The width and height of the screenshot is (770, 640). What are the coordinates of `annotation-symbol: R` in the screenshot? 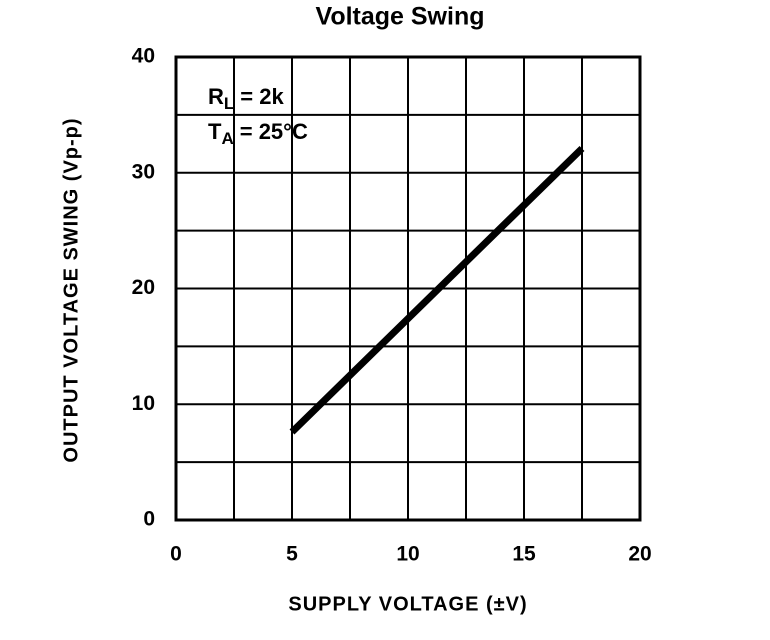 It's located at (216, 96).